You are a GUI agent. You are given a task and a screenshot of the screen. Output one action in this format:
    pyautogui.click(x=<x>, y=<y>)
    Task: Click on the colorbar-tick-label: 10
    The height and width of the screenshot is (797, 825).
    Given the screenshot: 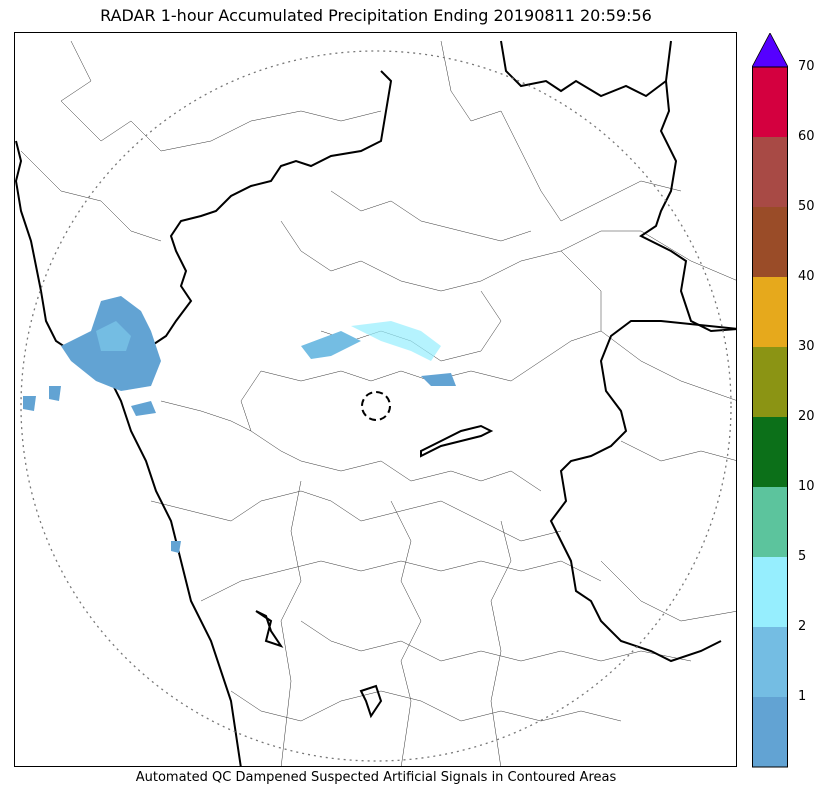 What is the action you would take?
    pyautogui.click(x=806, y=486)
    